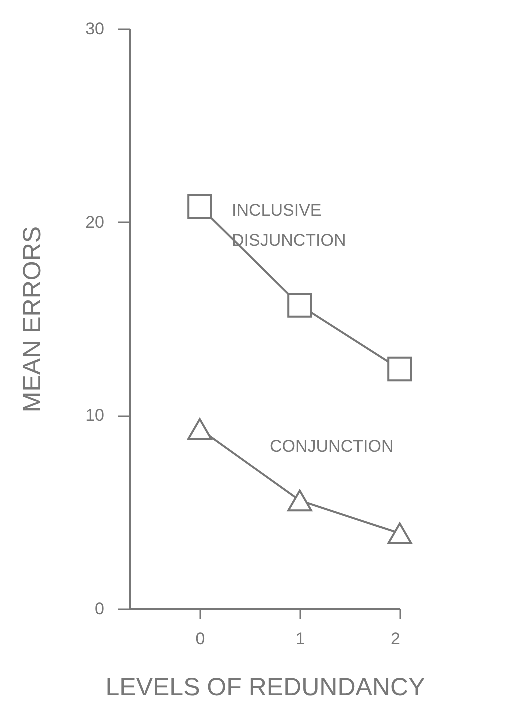  I want to click on series-label: INCLUSIVE DISJUNCTION, so click(289, 225).